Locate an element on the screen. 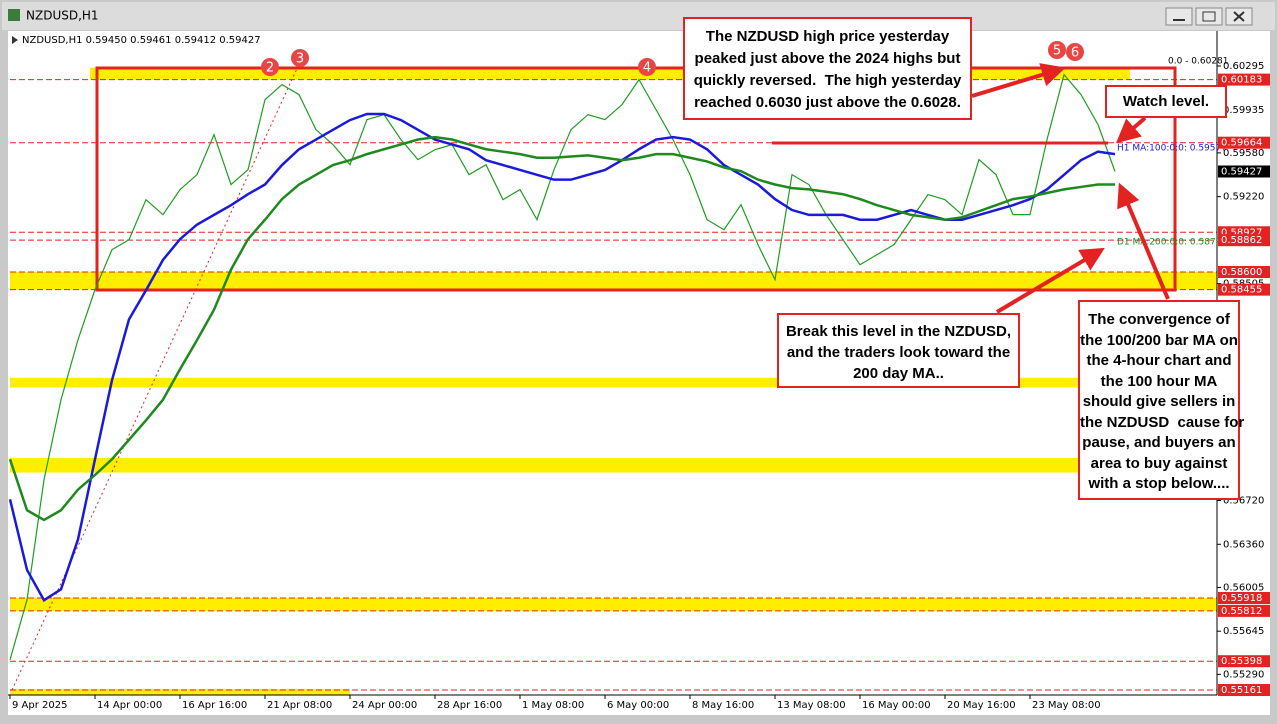  ma-label: H1 MA:100:0:0: 0.59577 is located at coordinates (1172, 149).